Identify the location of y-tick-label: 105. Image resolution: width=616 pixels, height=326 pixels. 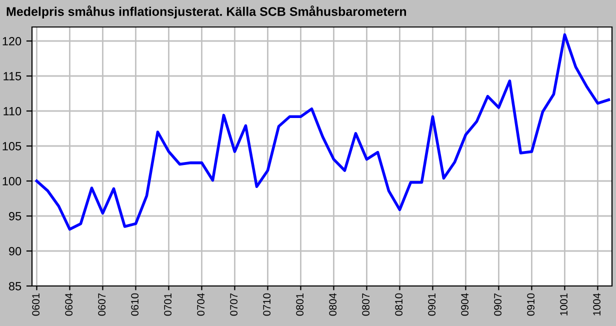
(12, 146).